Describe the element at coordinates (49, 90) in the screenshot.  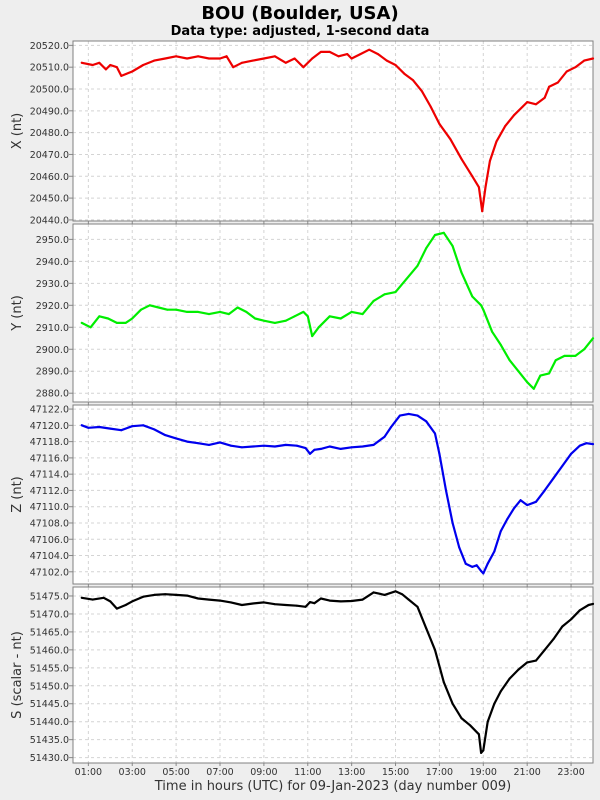
I see `y-tick-label: 20500.0` at that location.